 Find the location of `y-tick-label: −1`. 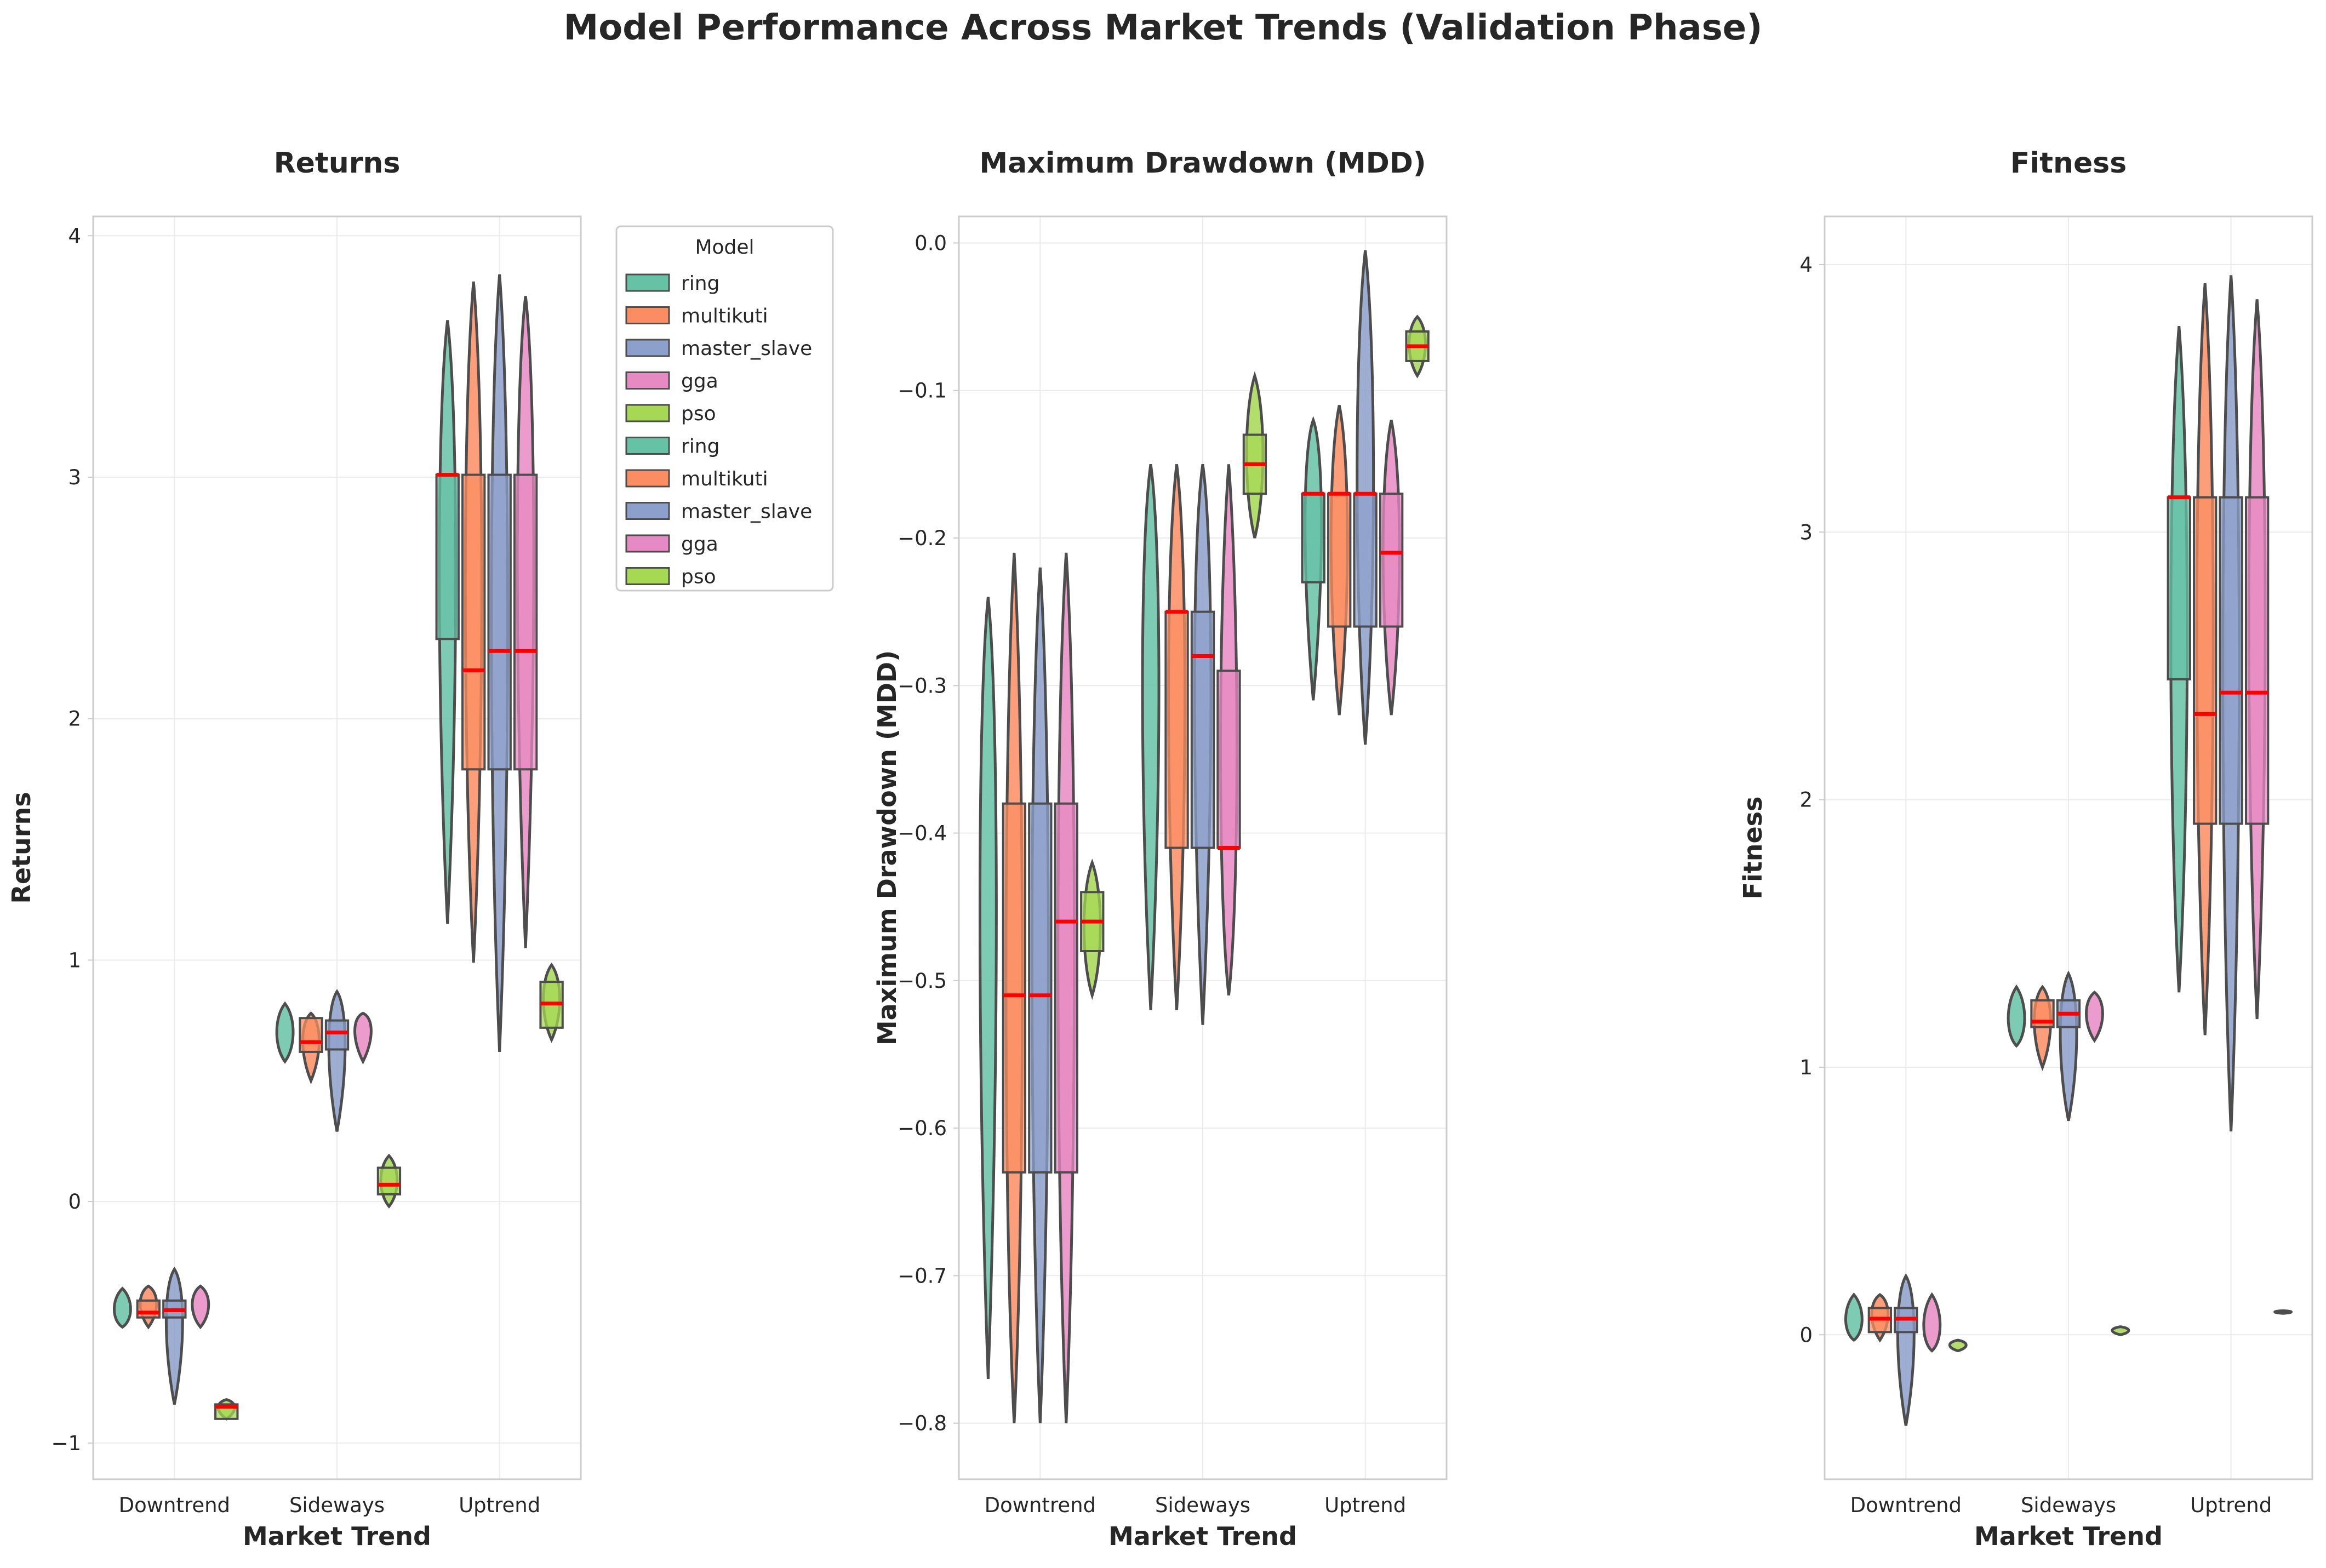

y-tick-label: −1 is located at coordinates (66, 1444).